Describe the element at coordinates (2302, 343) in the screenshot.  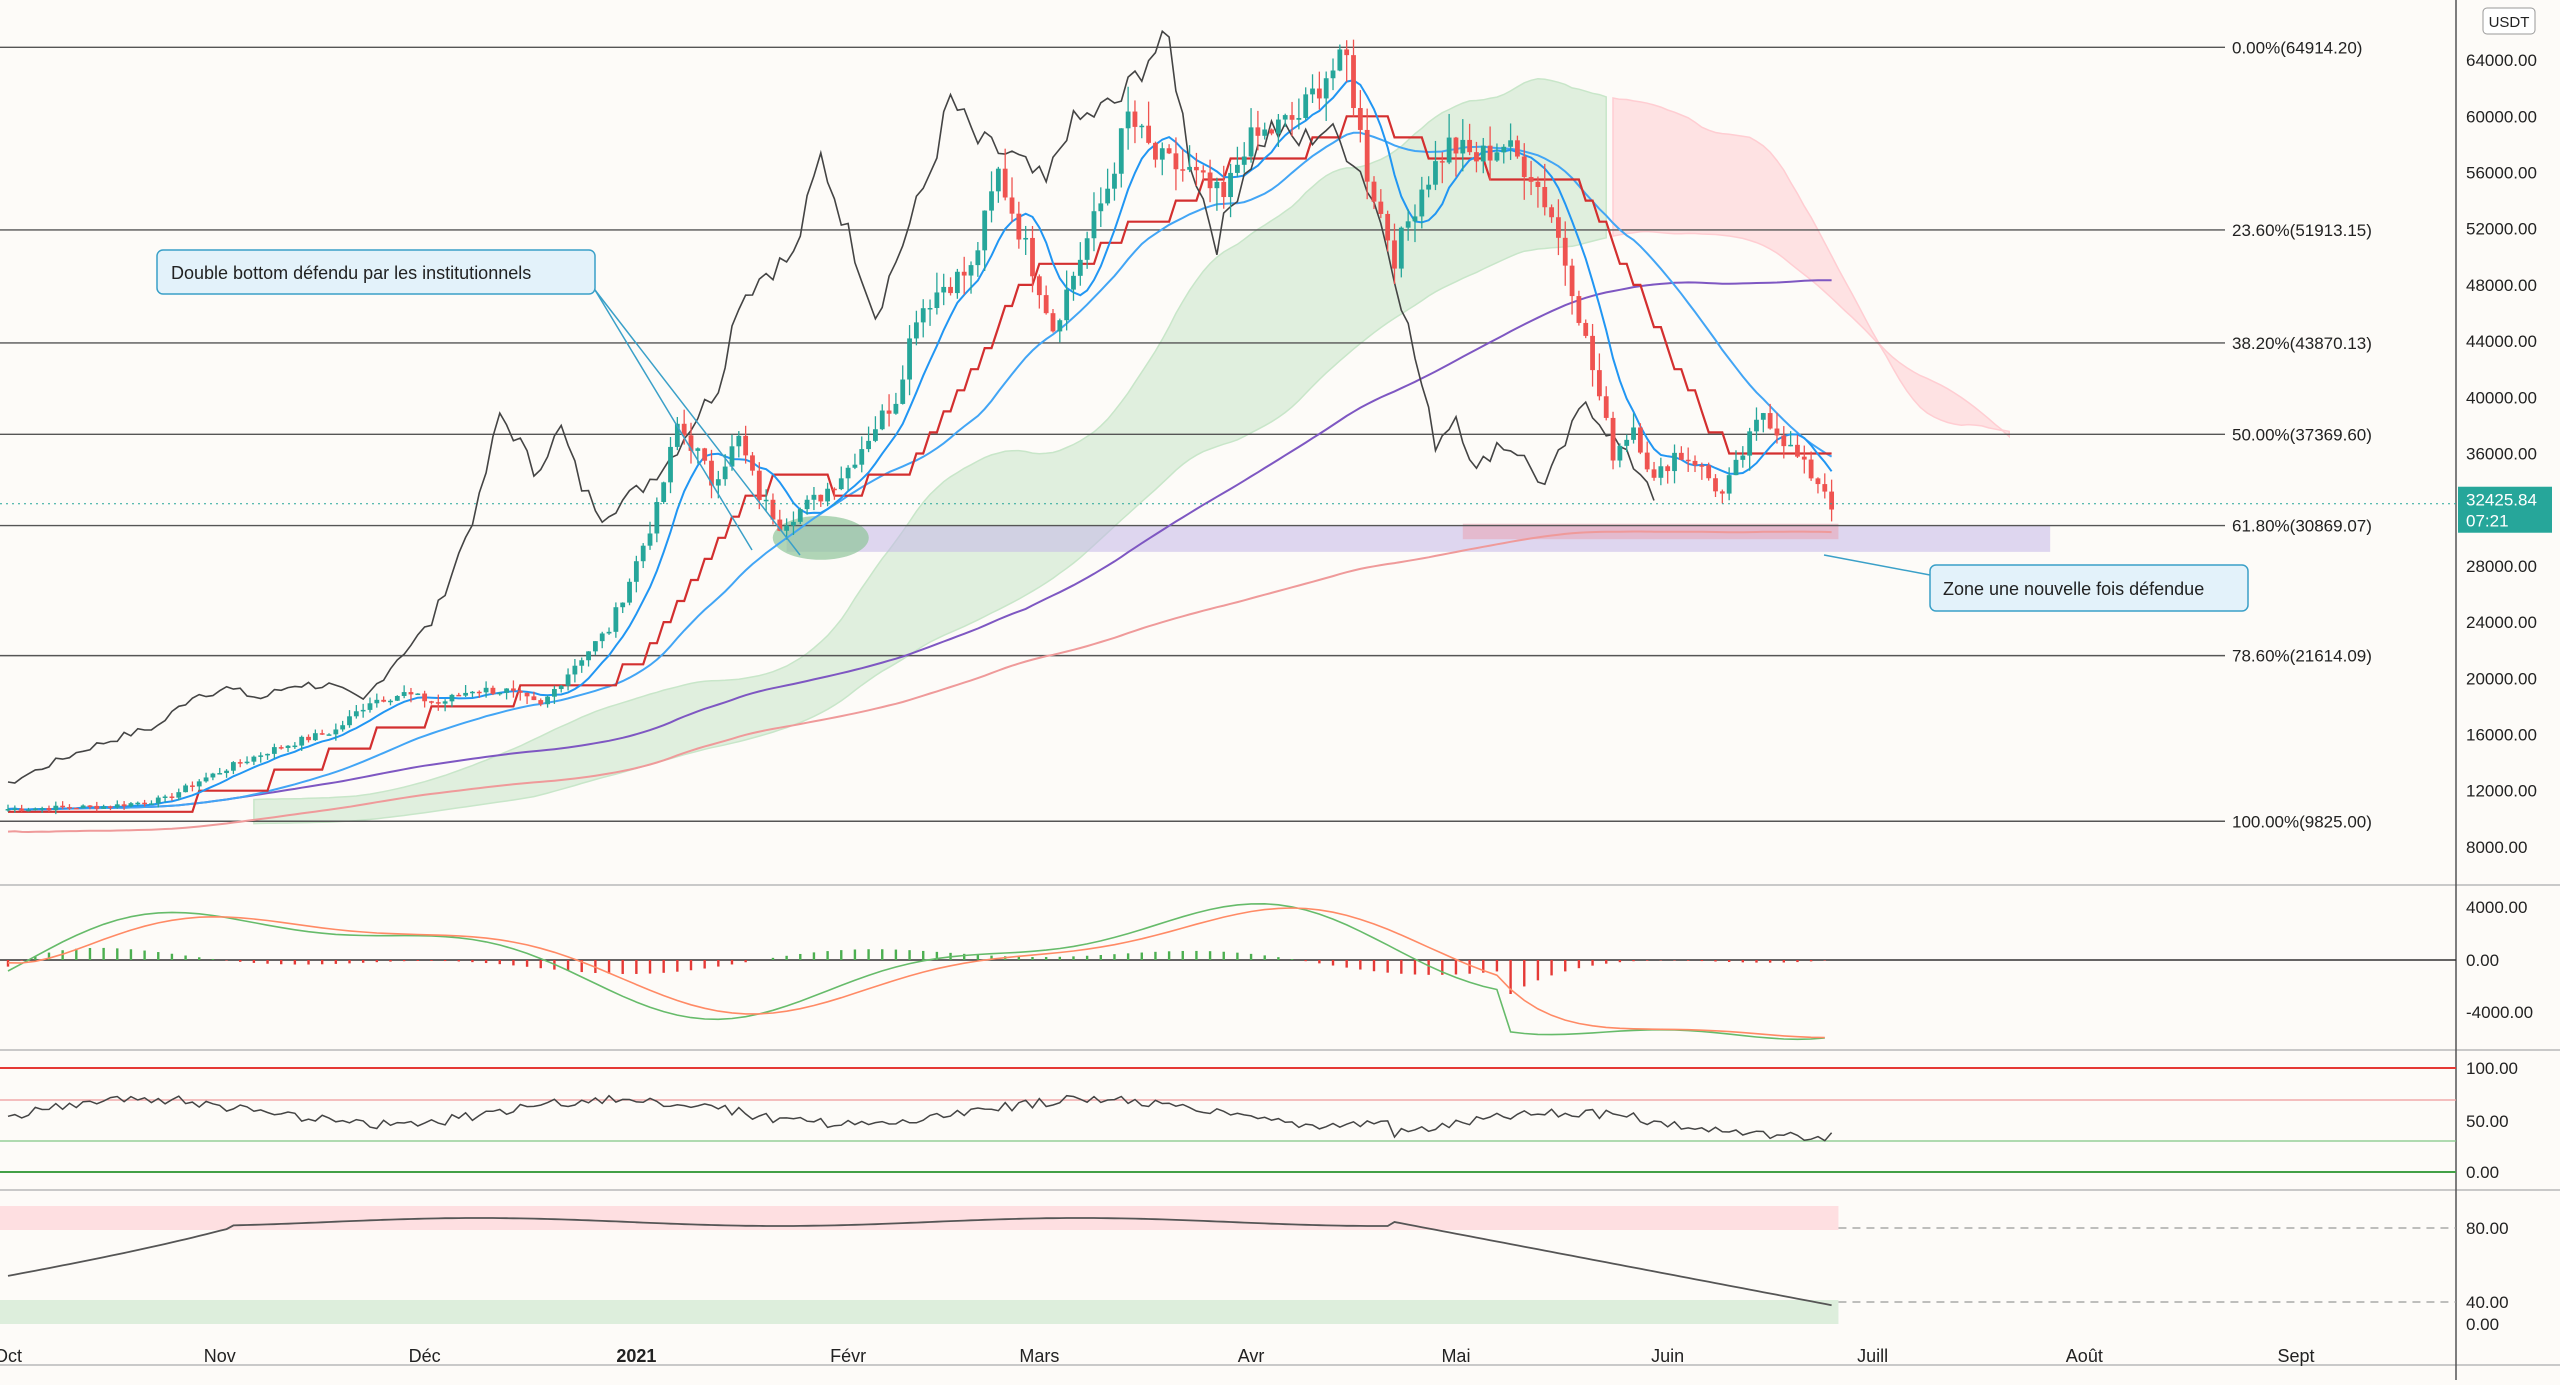
I see `fib-label: 38.20%(43870.13)` at that location.